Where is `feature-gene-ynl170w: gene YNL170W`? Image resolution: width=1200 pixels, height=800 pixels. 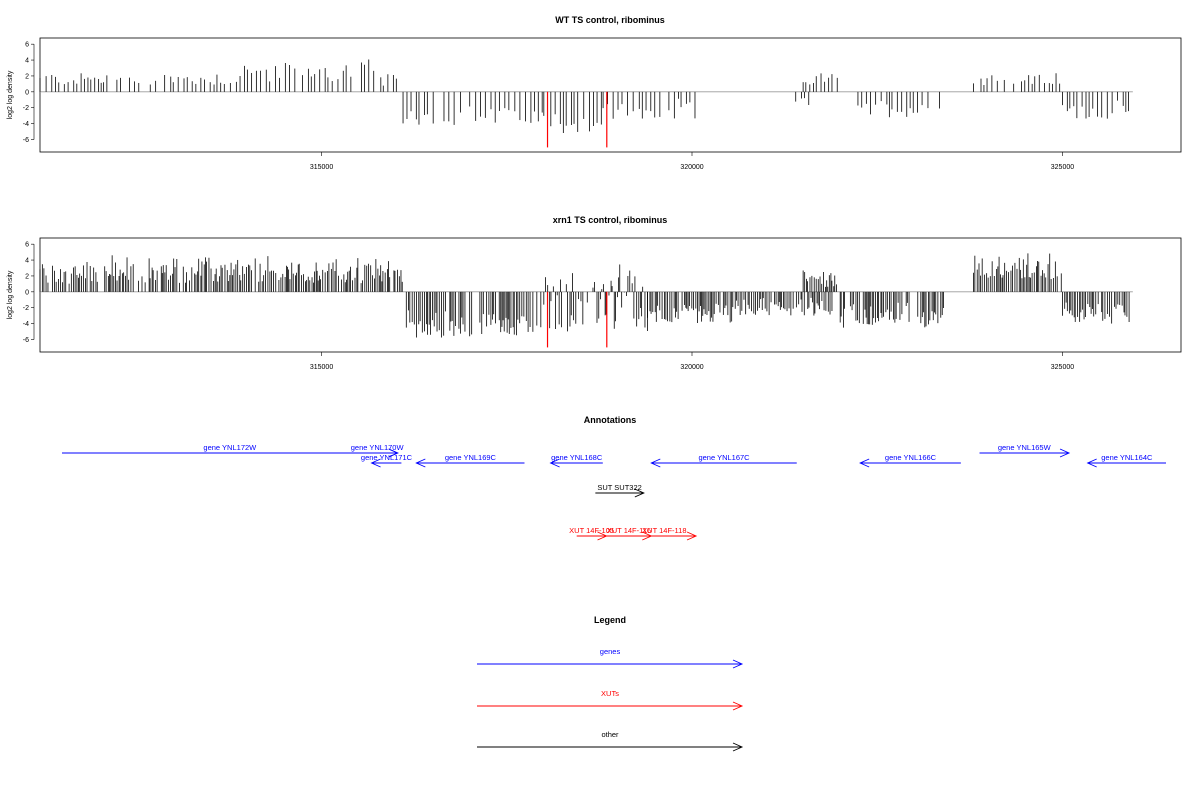
feature-gene-ynl170w: gene YNL170W is located at coordinates (378, 450).